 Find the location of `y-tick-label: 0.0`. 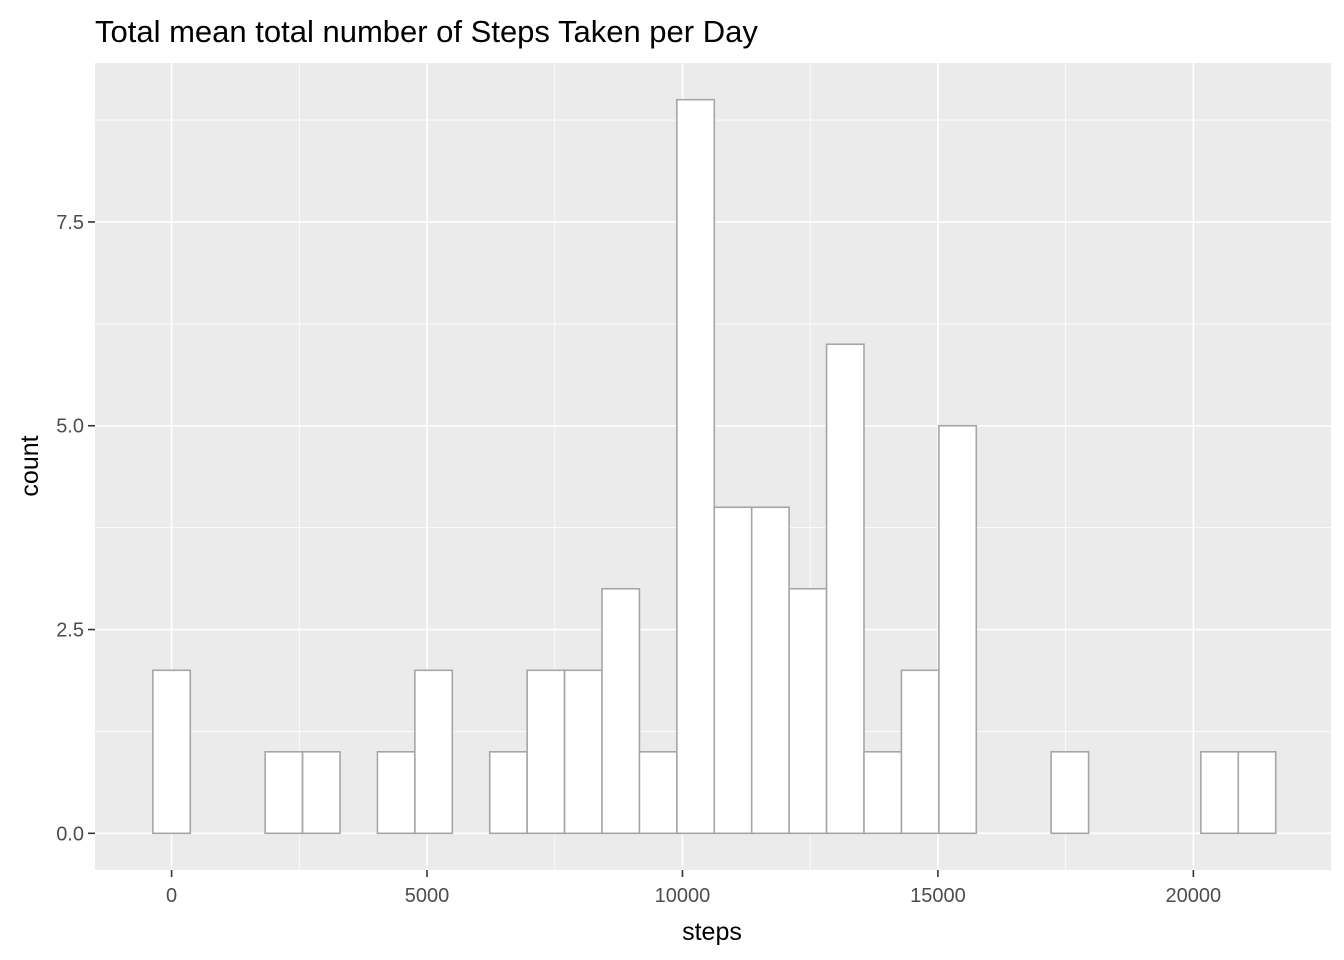

y-tick-label: 0.0 is located at coordinates (70, 834).